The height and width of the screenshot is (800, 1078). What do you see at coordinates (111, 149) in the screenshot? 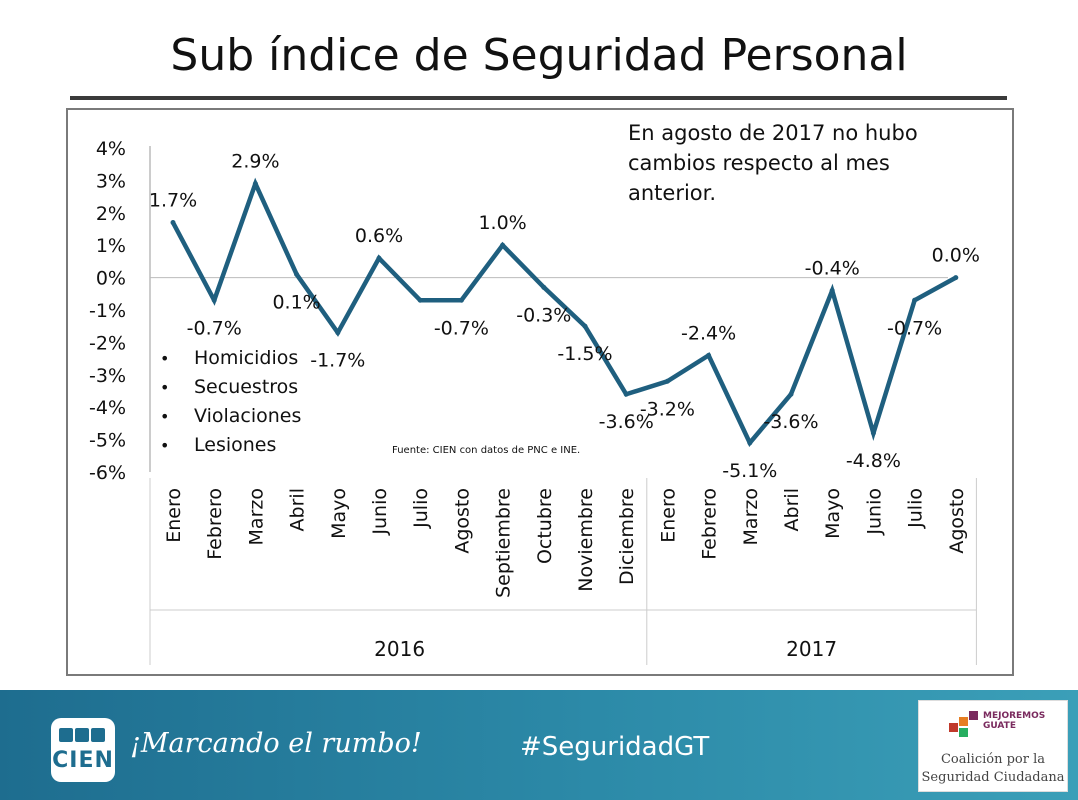
I see `y-tick-label: 4%` at bounding box center [111, 149].